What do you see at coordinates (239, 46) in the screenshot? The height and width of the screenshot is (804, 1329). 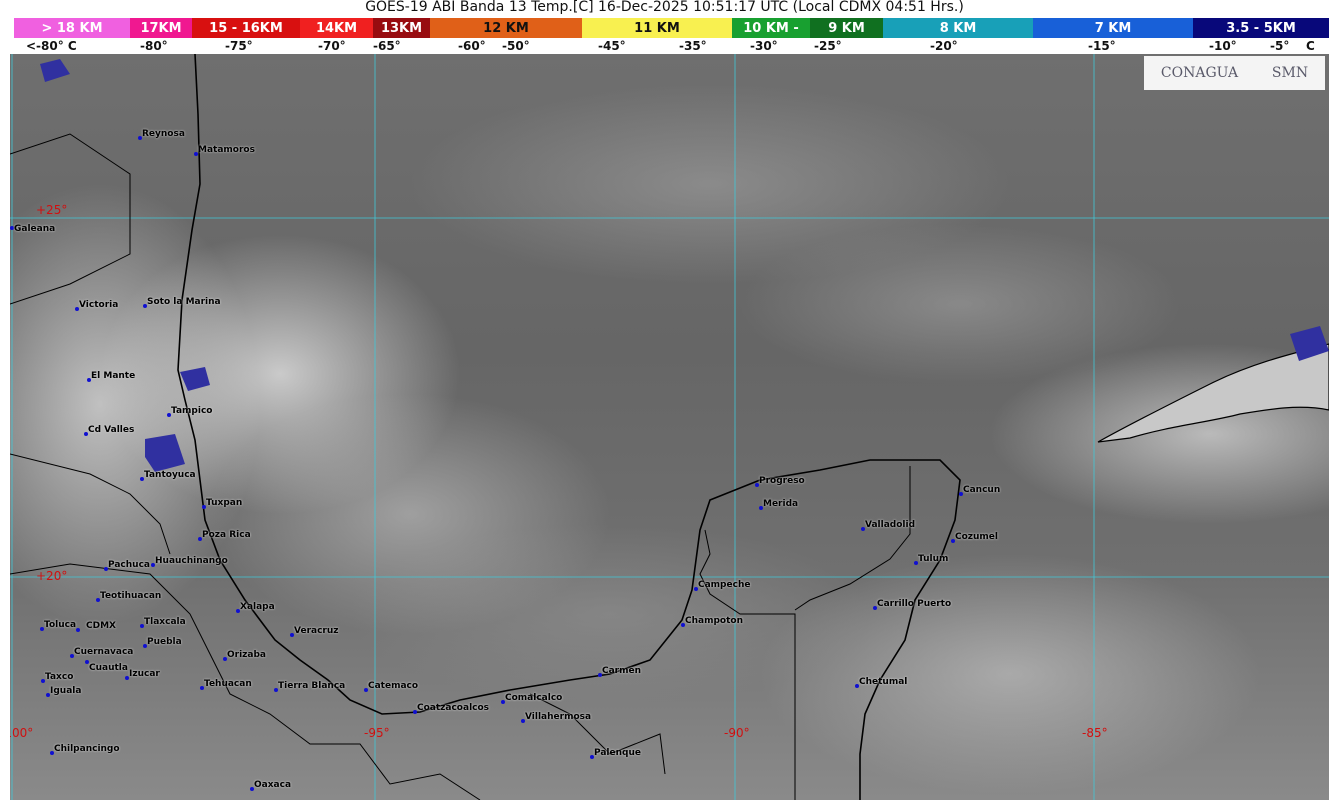 I see `tick-label: -75°` at bounding box center [239, 46].